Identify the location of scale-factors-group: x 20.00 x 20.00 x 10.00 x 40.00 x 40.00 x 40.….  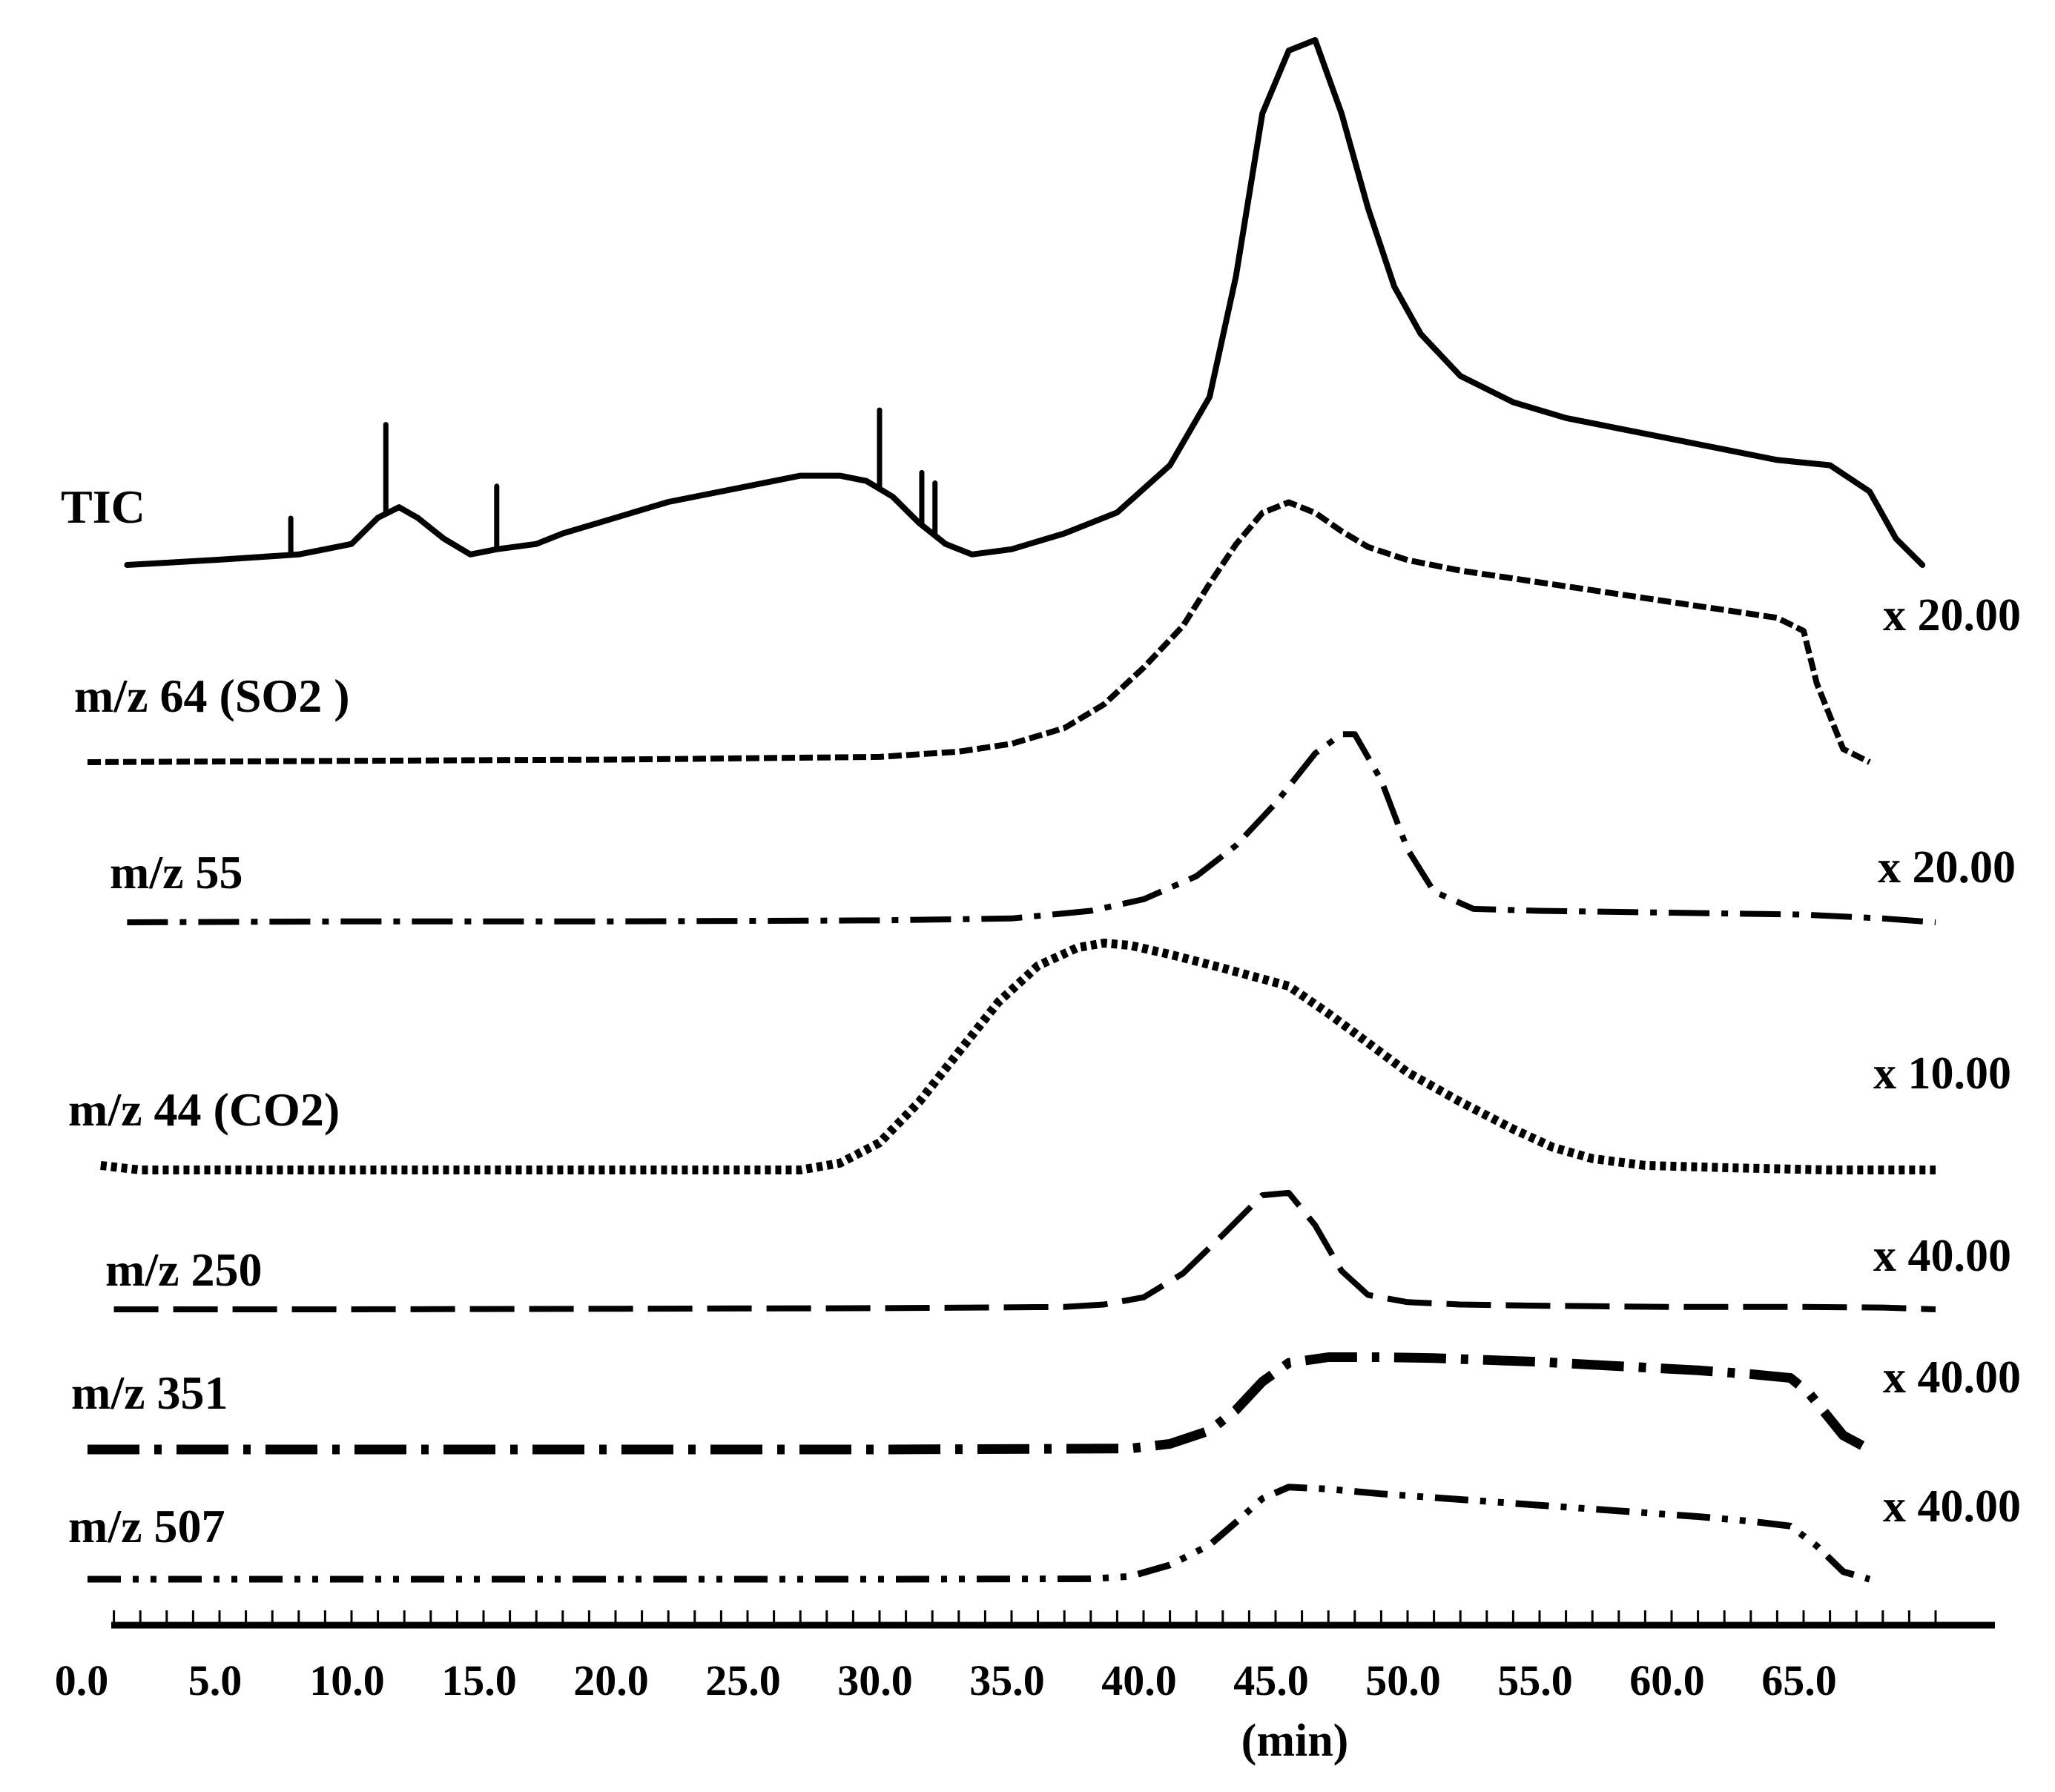
(1947, 1061).